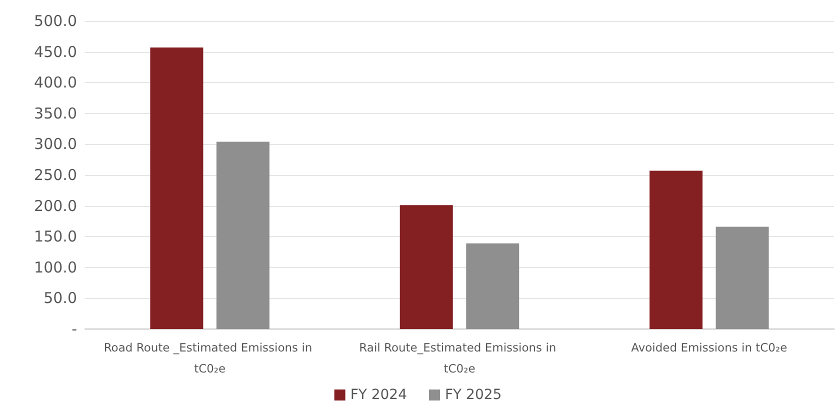 This screenshot has height=409, width=836. What do you see at coordinates (55, 113) in the screenshot?
I see `y-tick-label: 350.0` at bounding box center [55, 113].